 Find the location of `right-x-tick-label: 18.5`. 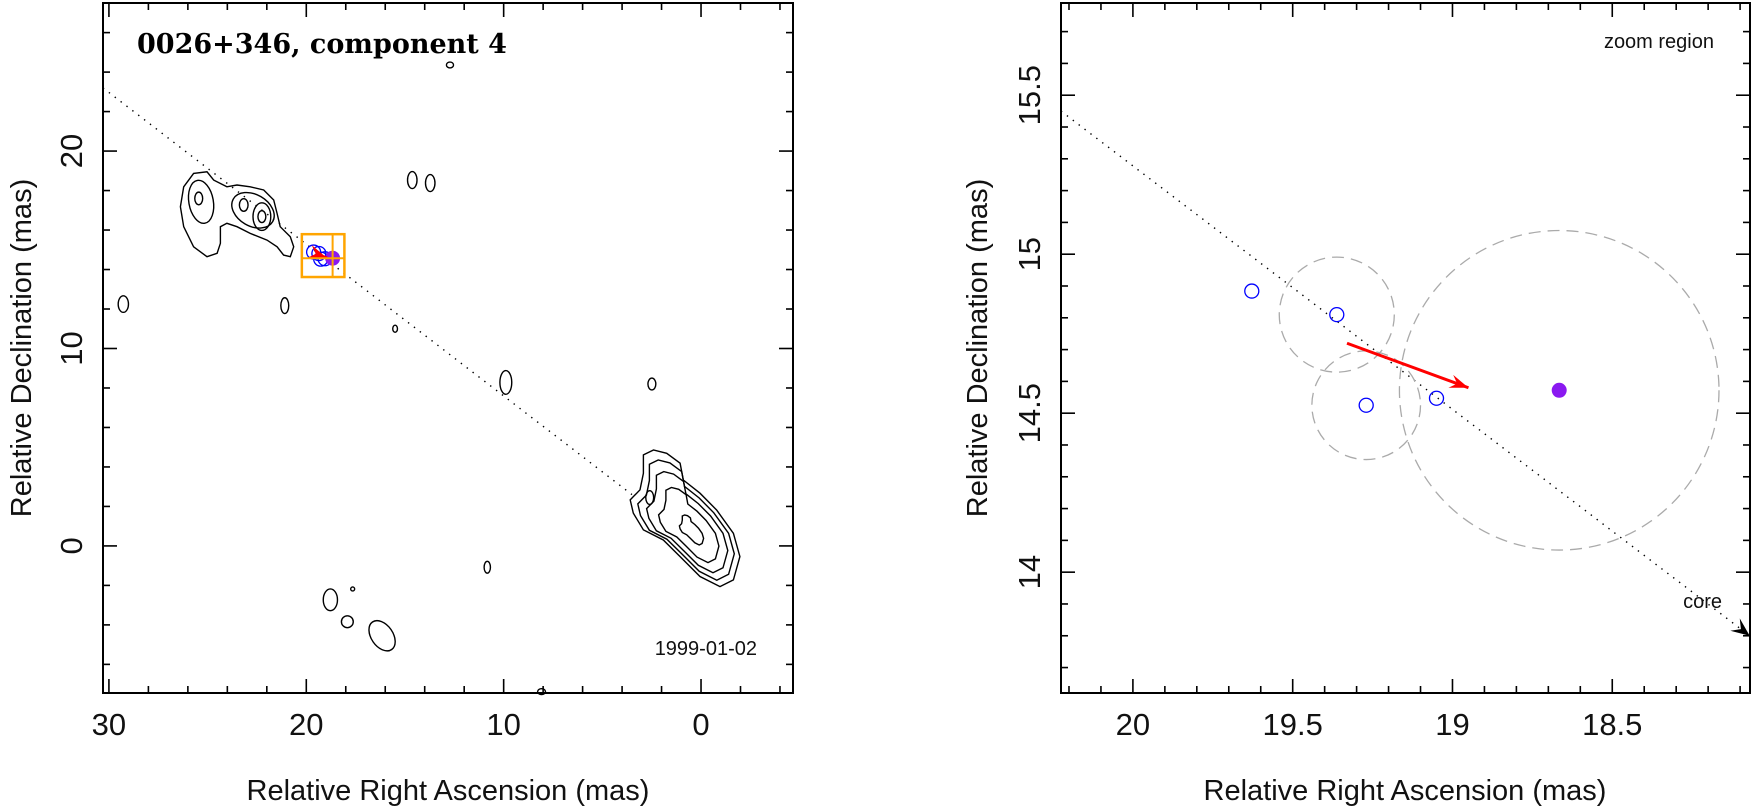

right-x-tick-label: 18.5 is located at coordinates (1612, 724).